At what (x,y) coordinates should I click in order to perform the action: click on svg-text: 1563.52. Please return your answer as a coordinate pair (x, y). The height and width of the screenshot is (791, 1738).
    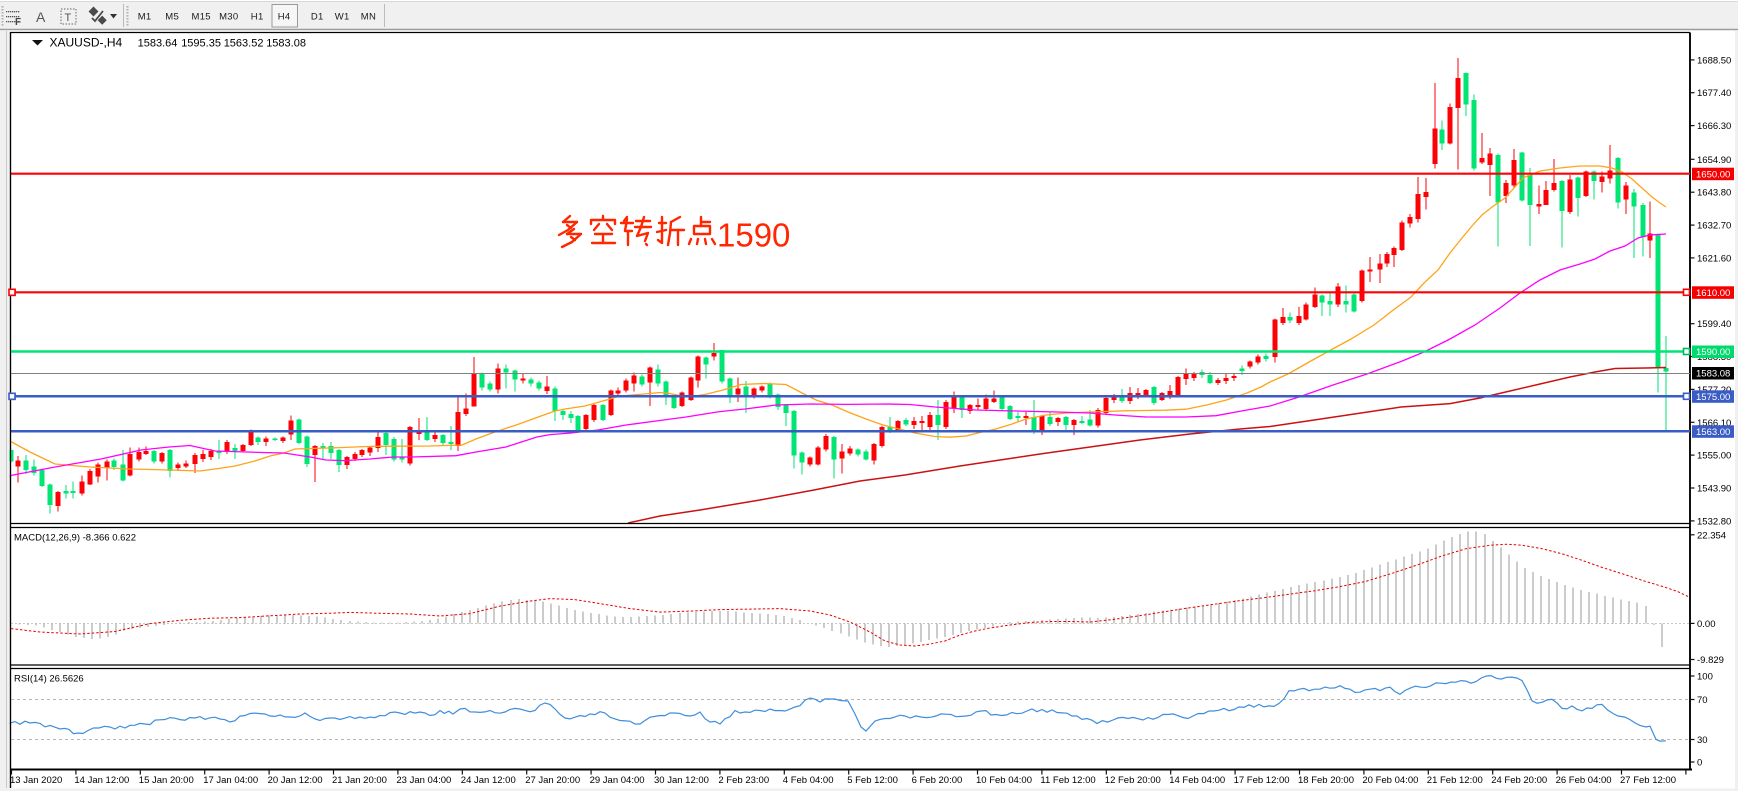
    Looking at the image, I should click on (244, 44).